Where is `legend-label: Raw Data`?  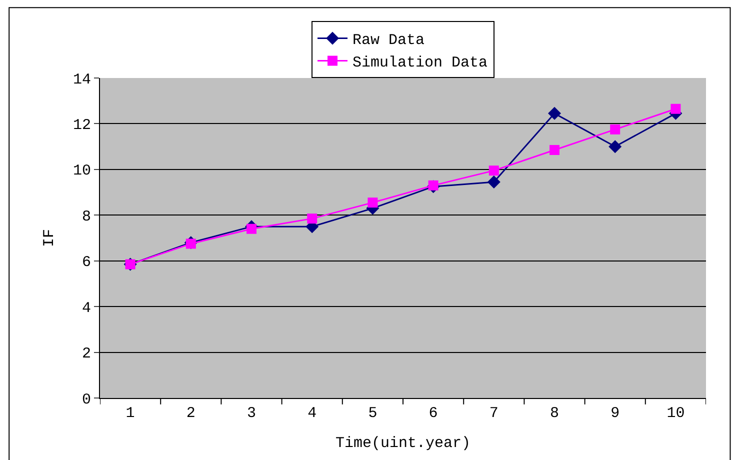
legend-label: Raw Data is located at coordinates (388, 41).